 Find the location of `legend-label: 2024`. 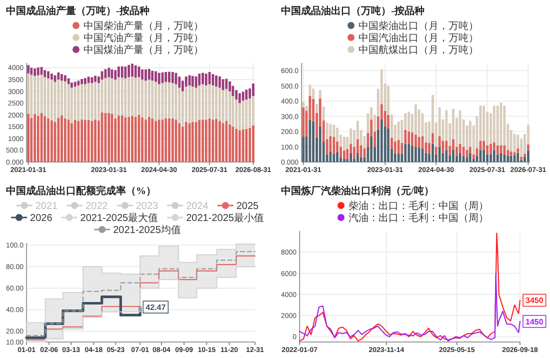

legend-label: 2024 is located at coordinates (197, 206).